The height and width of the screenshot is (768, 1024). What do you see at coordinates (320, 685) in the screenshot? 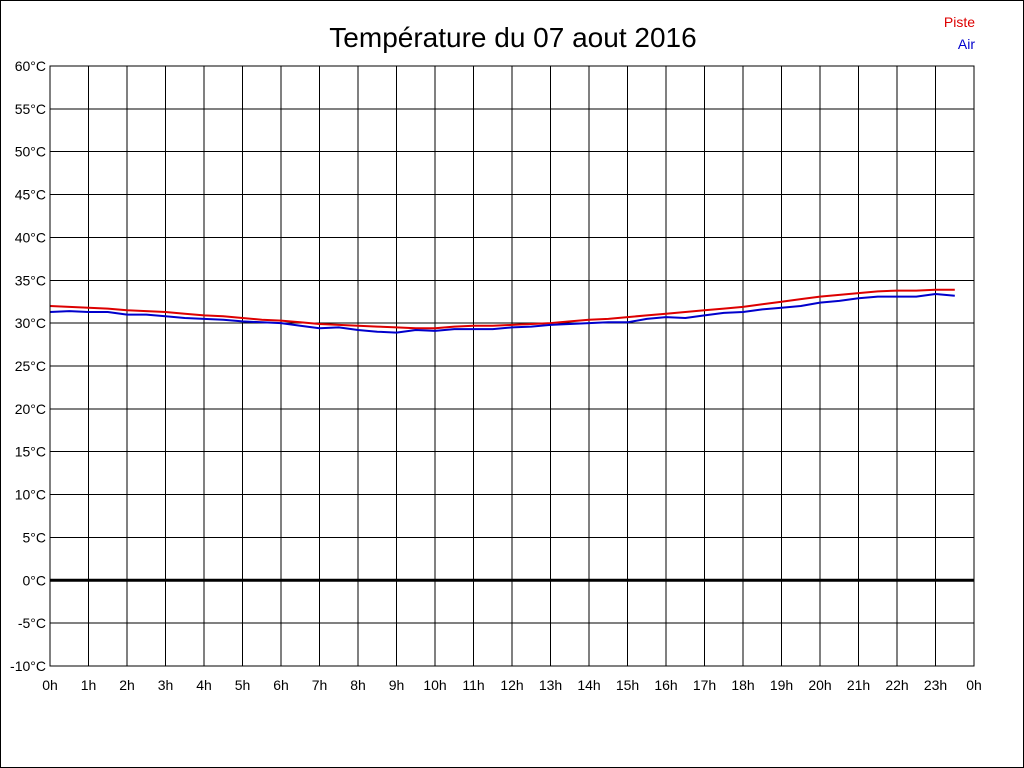
I see `x-tick-label: 7h` at bounding box center [320, 685].